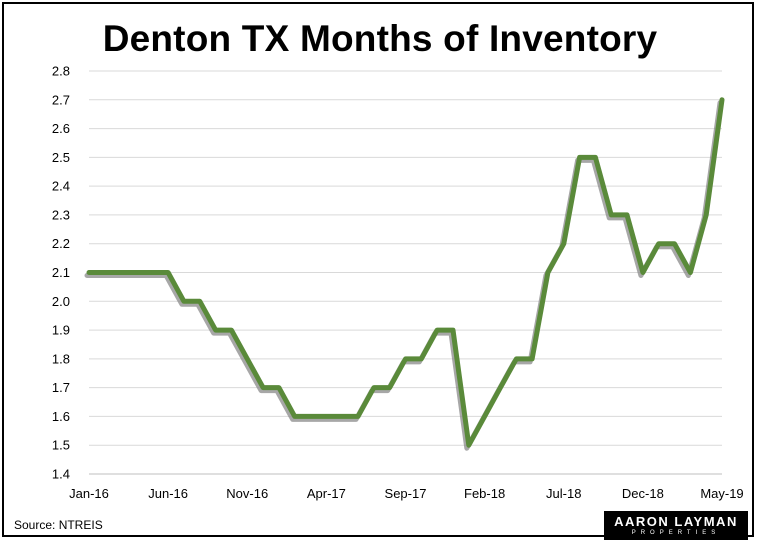 The width and height of the screenshot is (760, 543). What do you see at coordinates (721, 493) in the screenshot?
I see `x-tick-label: May-19` at bounding box center [721, 493].